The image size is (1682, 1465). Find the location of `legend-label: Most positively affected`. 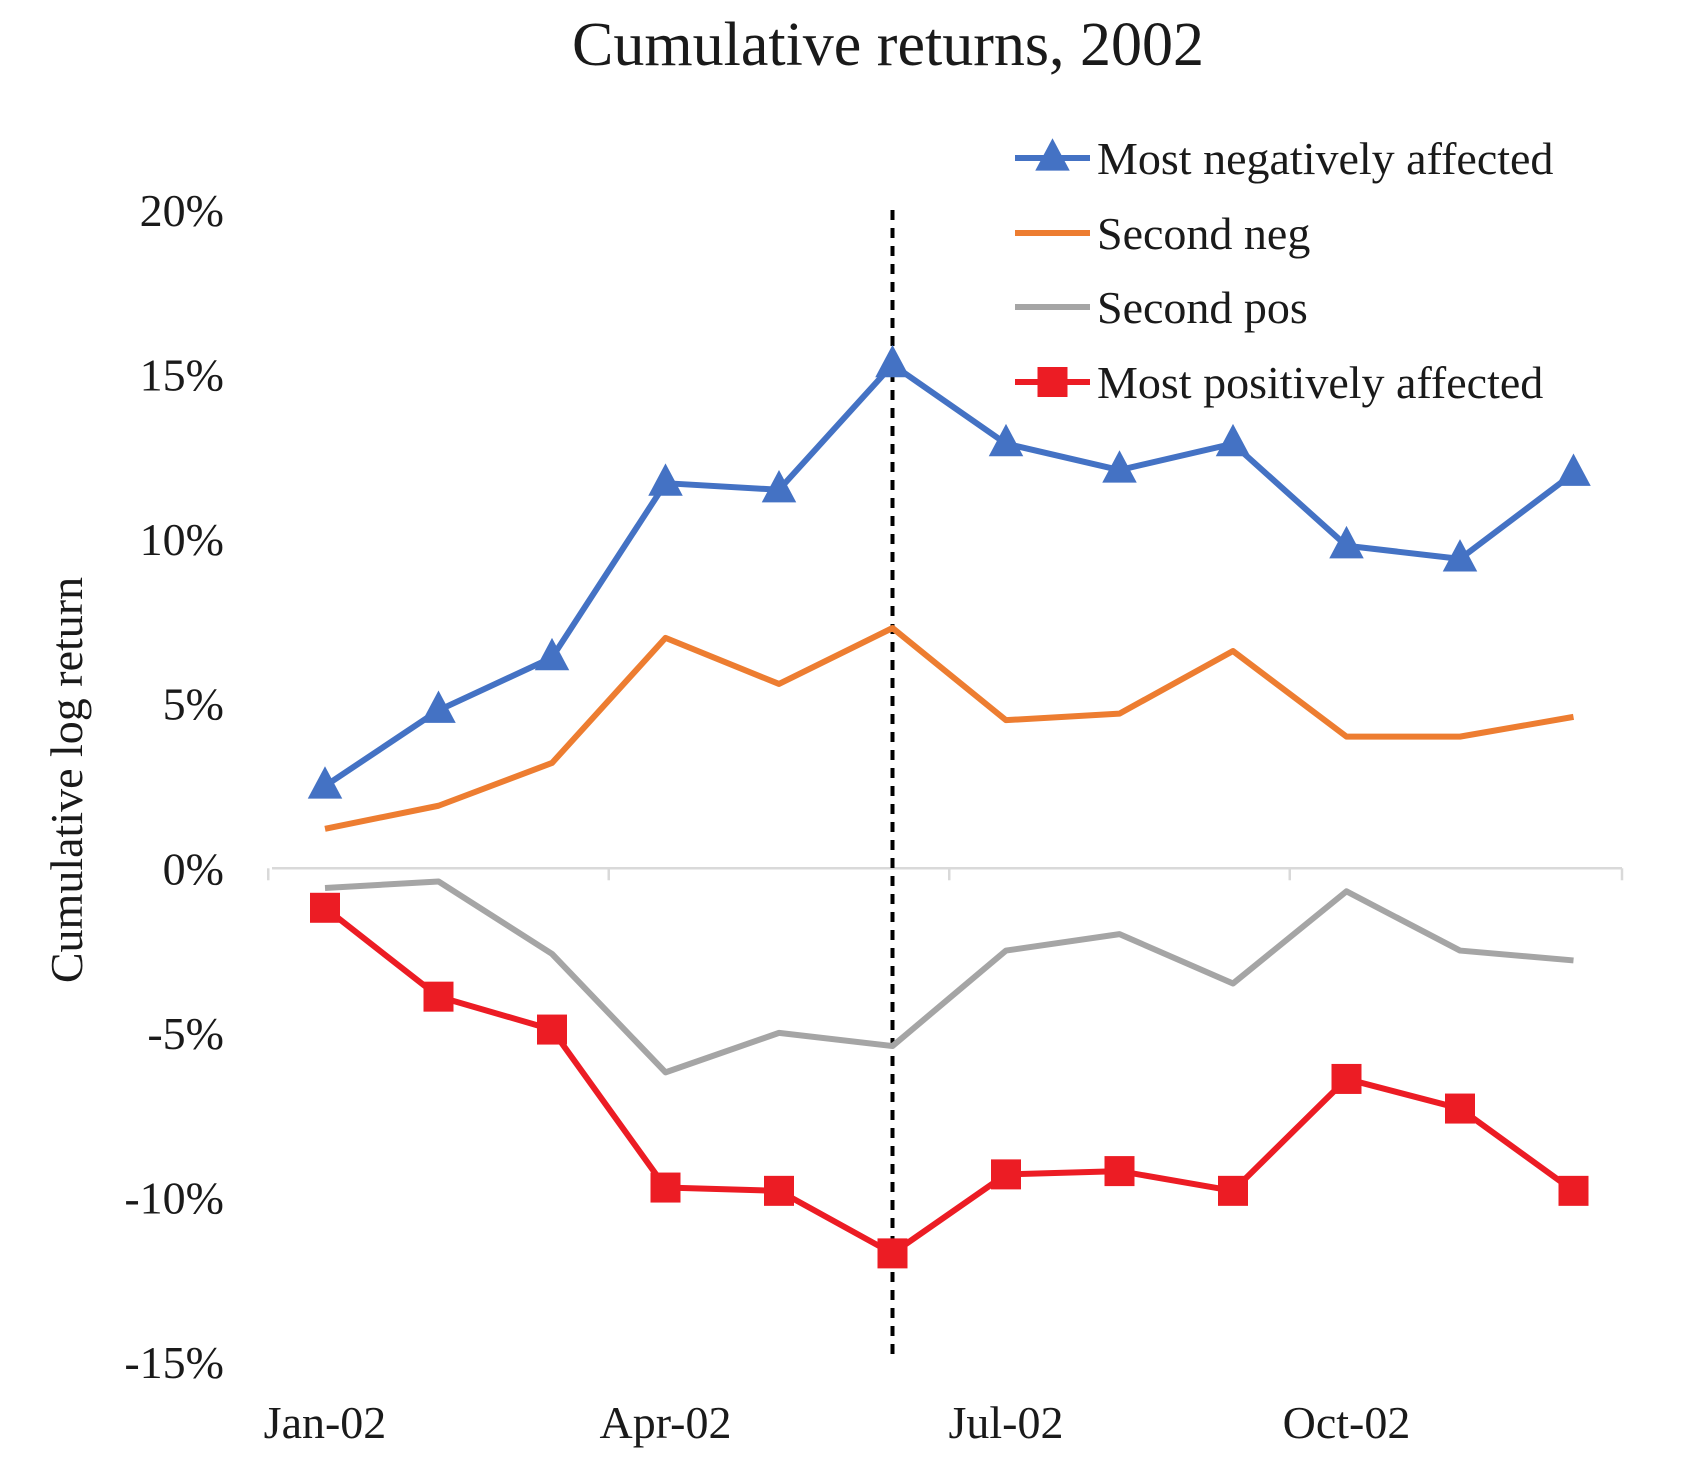

legend-label: Most positively affected is located at coordinates (1320, 382).